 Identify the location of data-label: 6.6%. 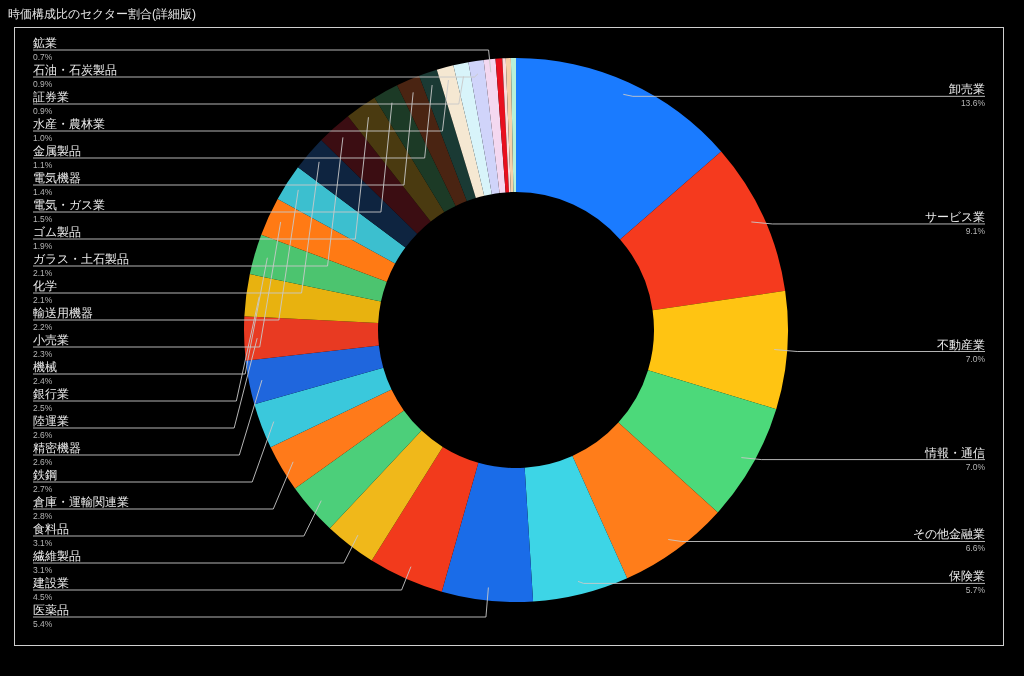
(975, 548).